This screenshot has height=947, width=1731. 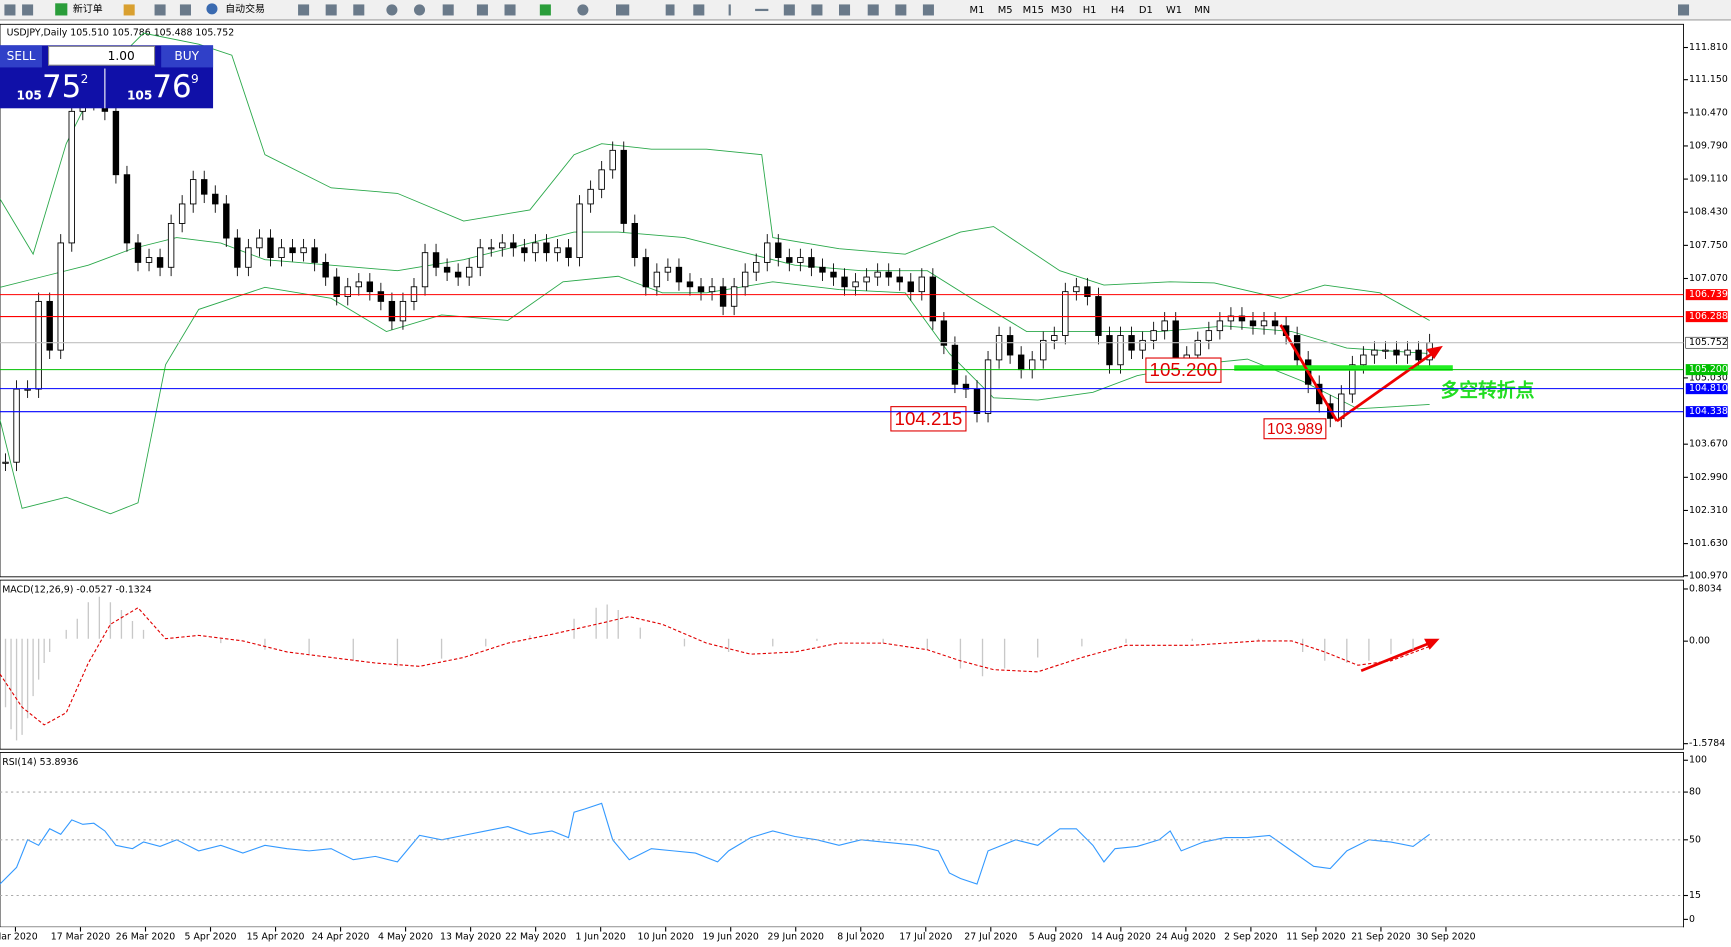 I want to click on x-tick-label: 2 Sep 2020, so click(x=1250, y=937).